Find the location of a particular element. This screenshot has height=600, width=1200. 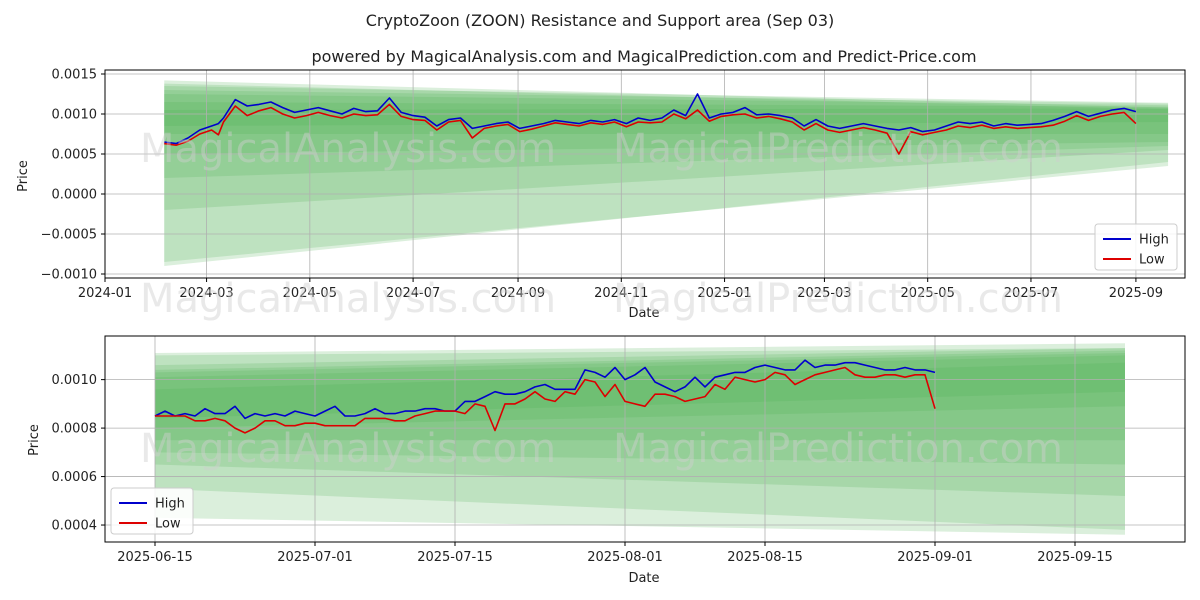

bottom-chart-legend-label-low: Low is located at coordinates (168, 524).